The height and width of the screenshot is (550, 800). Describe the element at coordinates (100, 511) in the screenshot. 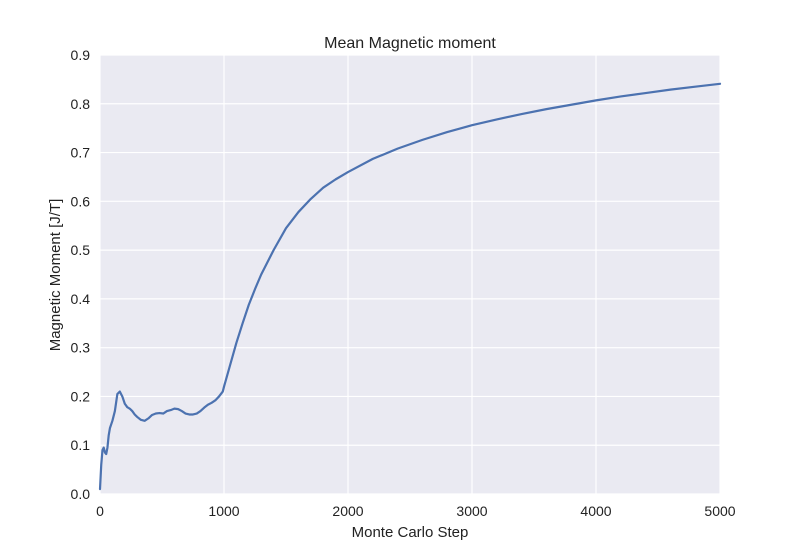

I see `x-tick-label: 0` at that location.